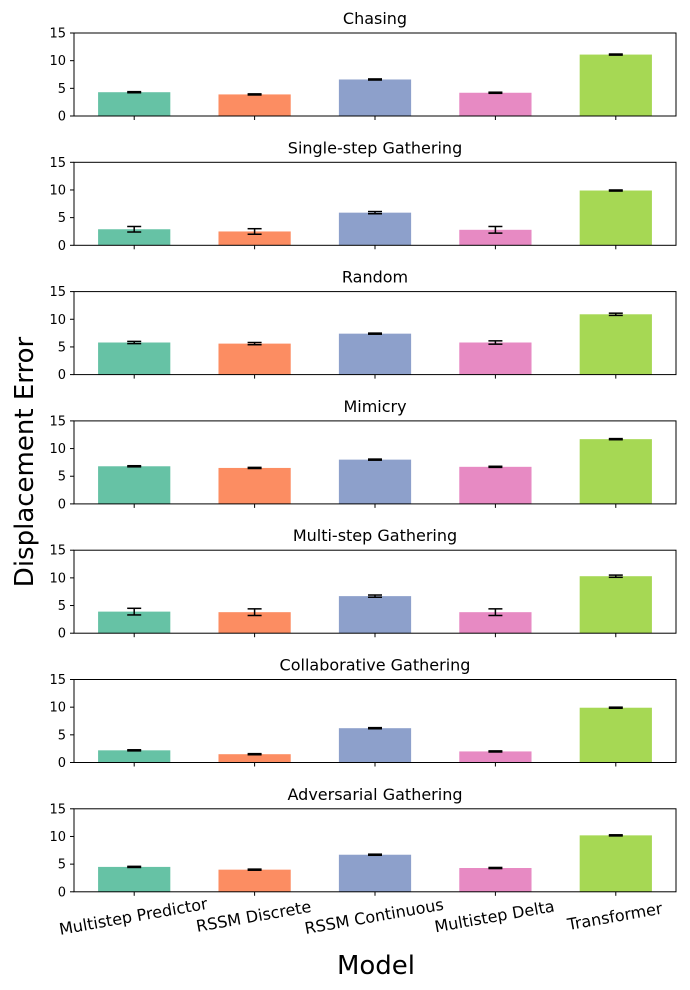  I want to click on panel-title: Single-step Gathering, so click(375, 147).